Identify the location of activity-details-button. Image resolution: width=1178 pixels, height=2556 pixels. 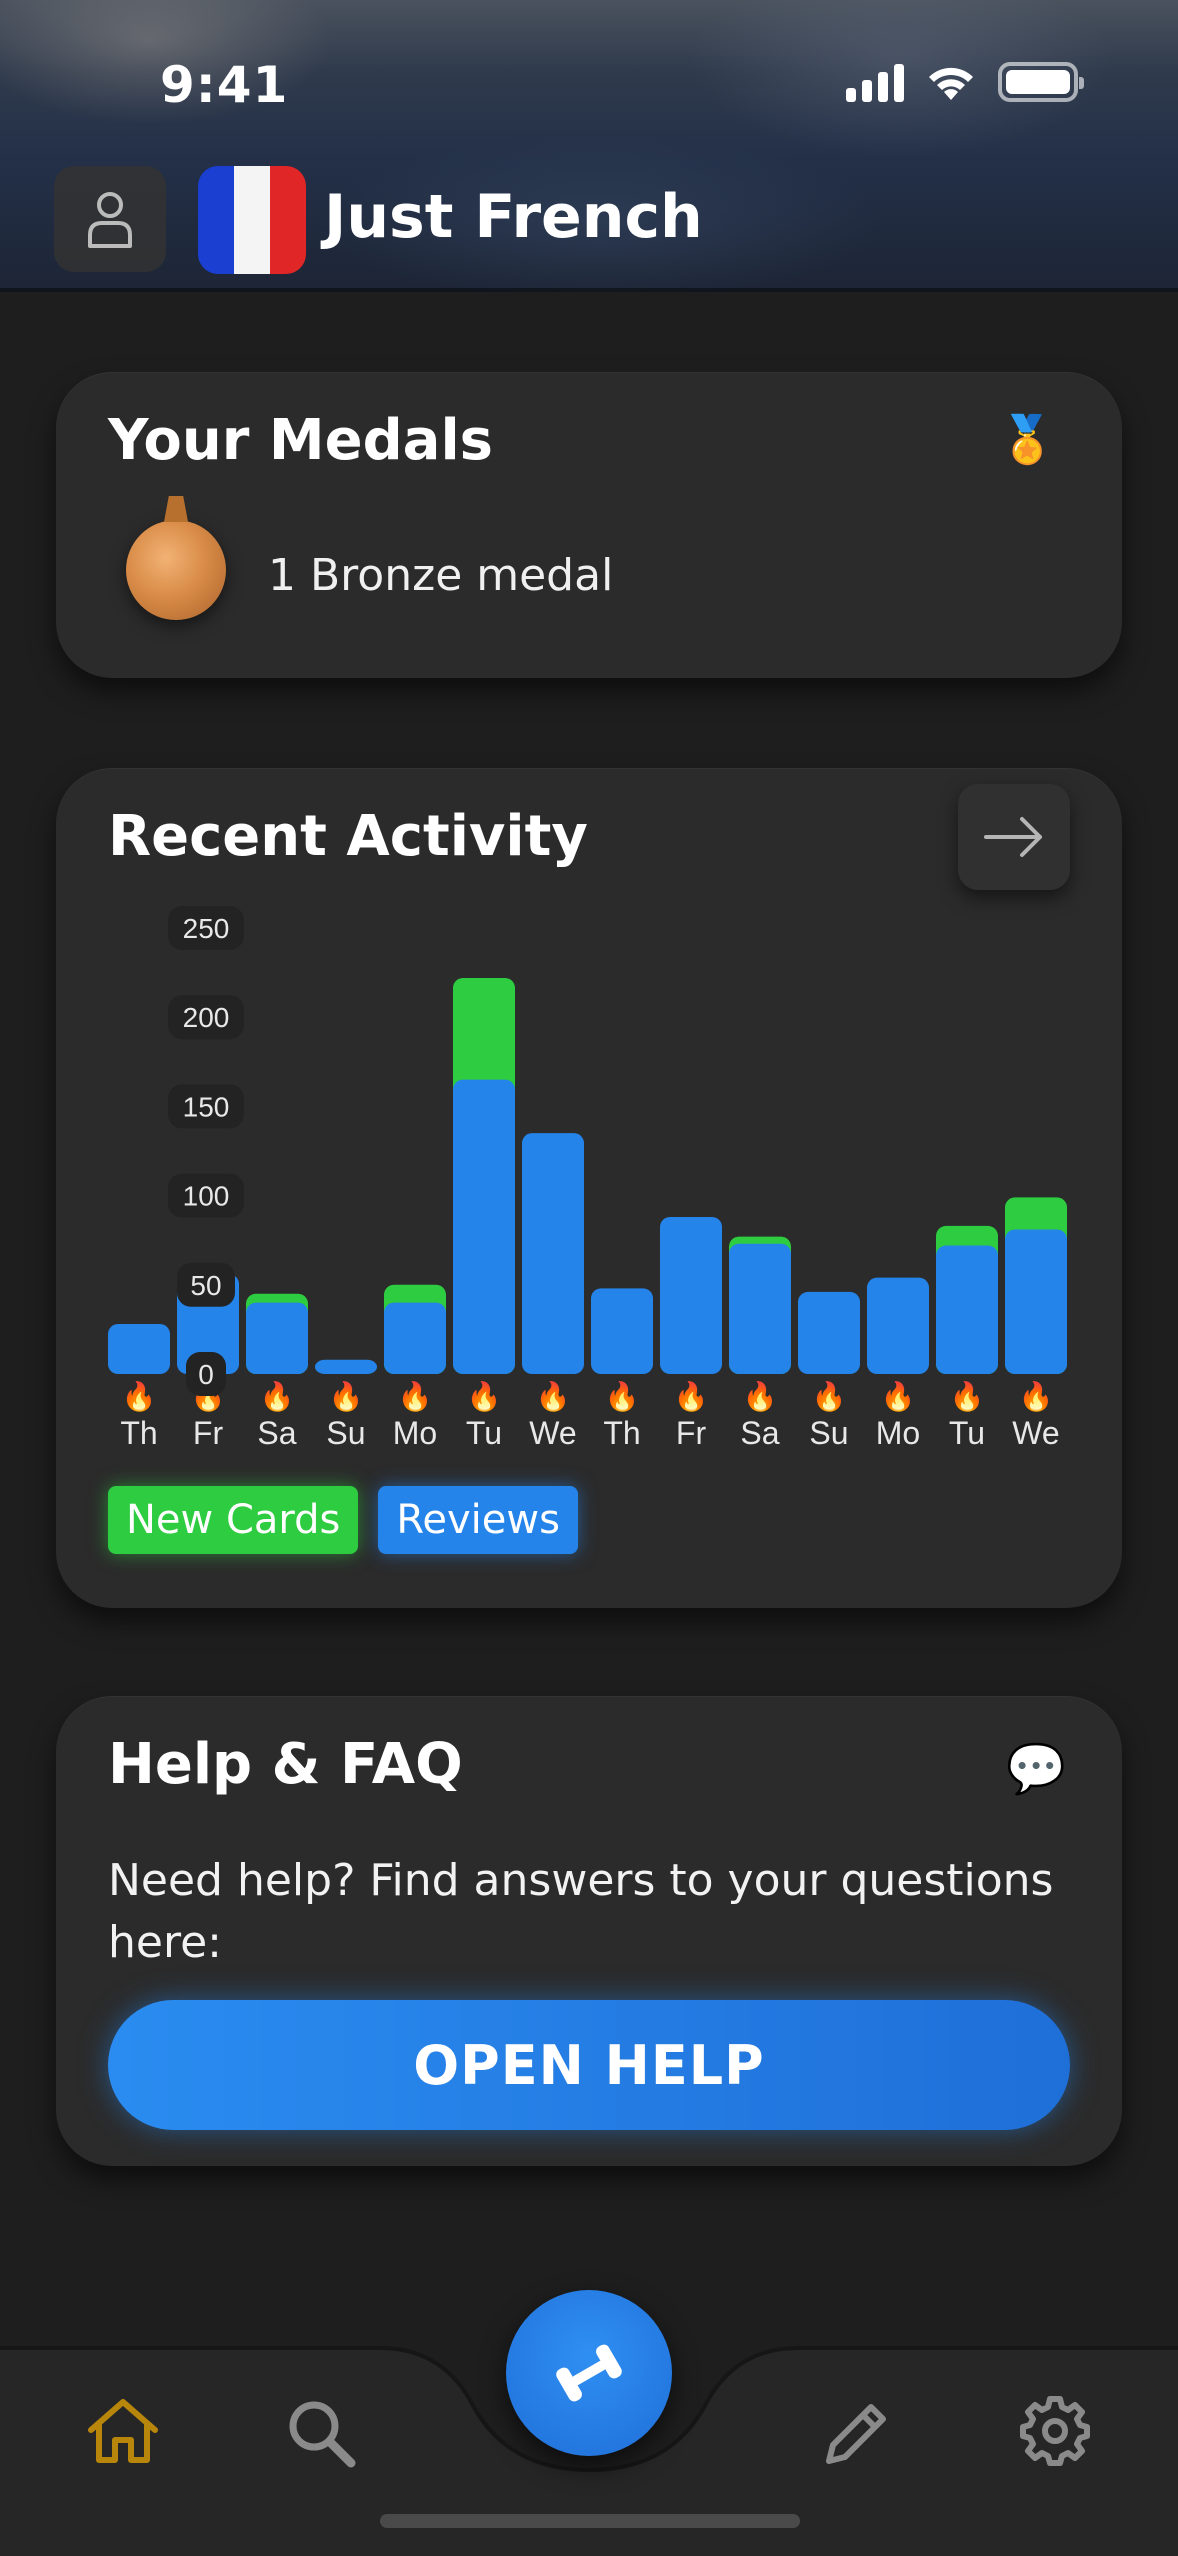
(1014, 837).